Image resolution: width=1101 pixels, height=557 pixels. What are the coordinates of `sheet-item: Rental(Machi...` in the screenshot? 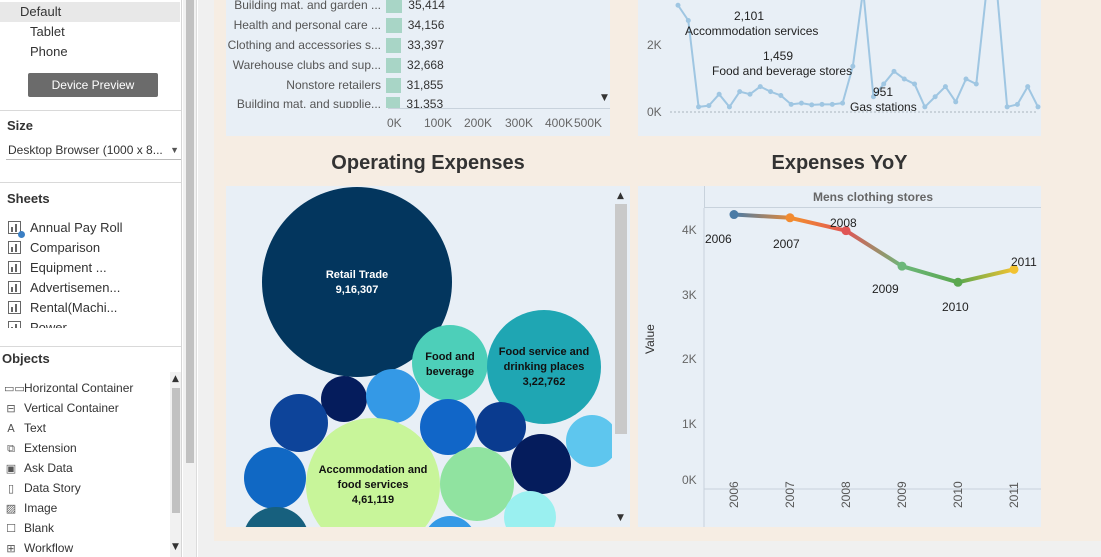 It's located at (93, 308).